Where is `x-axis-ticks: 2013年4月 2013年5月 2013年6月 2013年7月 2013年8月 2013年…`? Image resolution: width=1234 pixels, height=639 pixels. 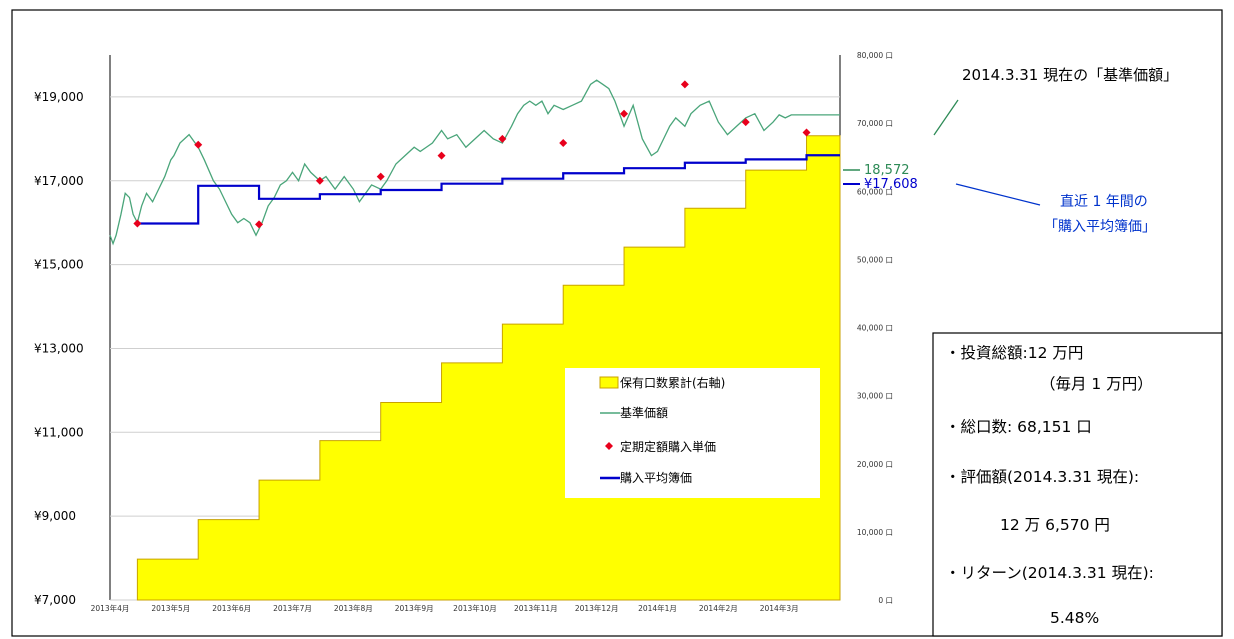
x-axis-ticks: 2013年4月 2013年5月 2013年6月 2013年7月 2013年8月 2013年… is located at coordinates (445, 608).